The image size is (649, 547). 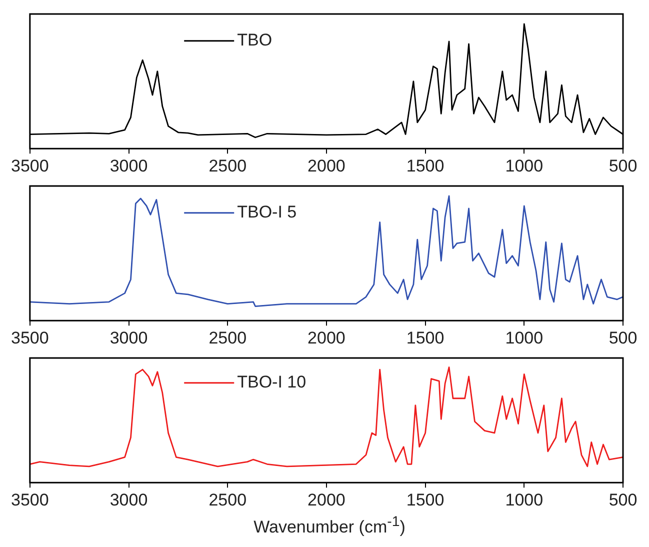 What do you see at coordinates (271, 382) in the screenshot?
I see `legend-label: TBO-I 10` at bounding box center [271, 382].